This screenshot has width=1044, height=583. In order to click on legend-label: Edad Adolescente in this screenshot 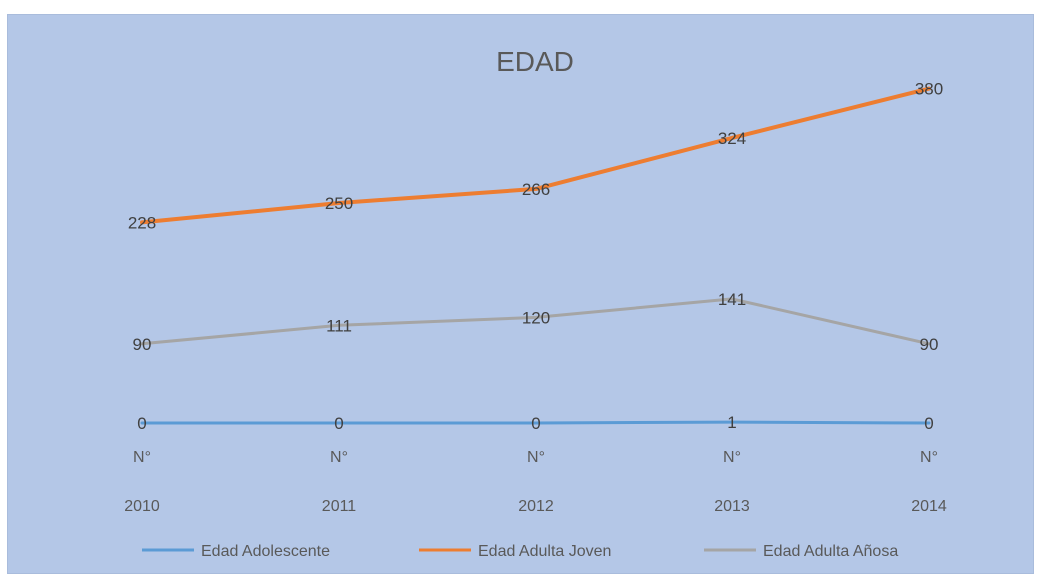, I will do `click(265, 551)`.